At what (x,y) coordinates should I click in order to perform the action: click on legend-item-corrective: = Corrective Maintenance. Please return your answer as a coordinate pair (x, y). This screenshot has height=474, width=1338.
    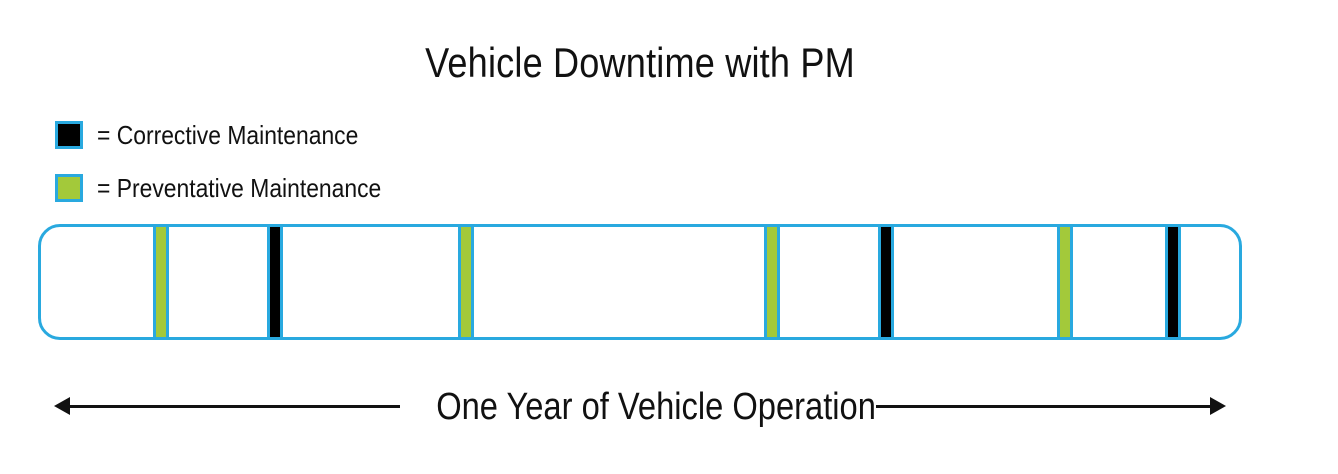
    Looking at the image, I should click on (224, 135).